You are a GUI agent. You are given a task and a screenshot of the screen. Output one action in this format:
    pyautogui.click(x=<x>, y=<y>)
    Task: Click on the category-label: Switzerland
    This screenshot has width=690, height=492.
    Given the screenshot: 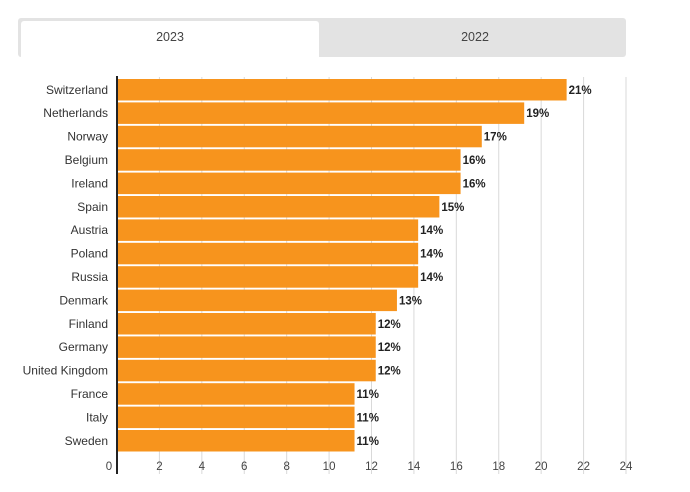 What is the action you would take?
    pyautogui.click(x=77, y=90)
    